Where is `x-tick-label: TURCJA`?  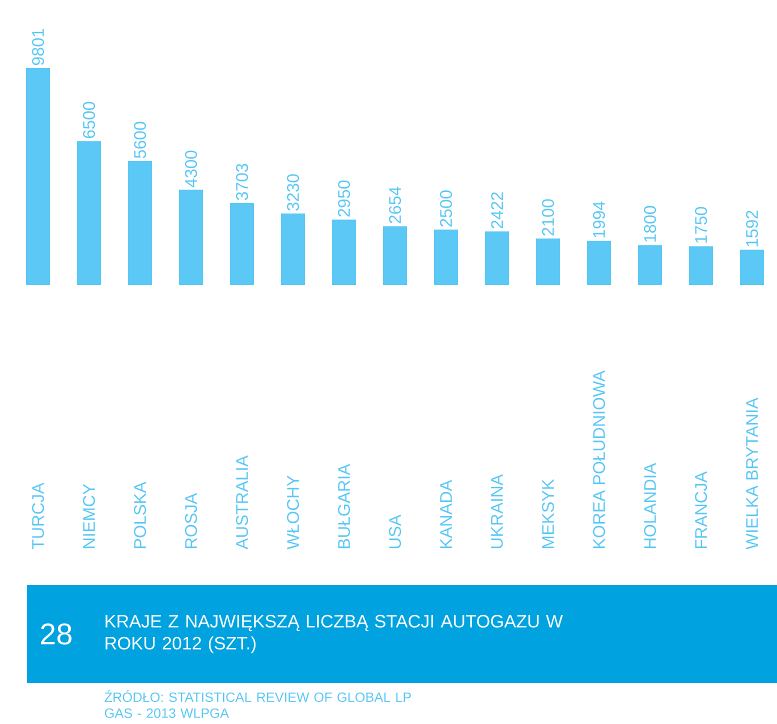
x-tick-label: TURCJA is located at coordinates (38, 516).